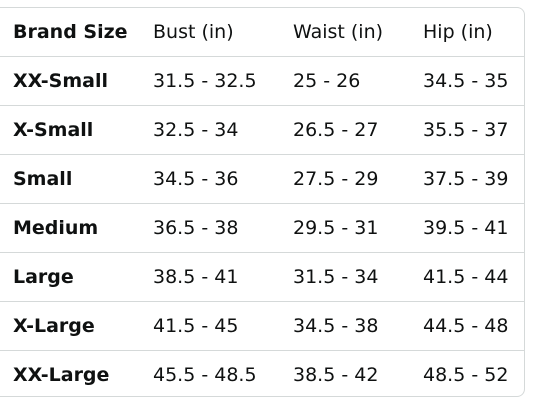 The width and height of the screenshot is (534, 409). What do you see at coordinates (327, 81) in the screenshot?
I see `waist-cell: 25 - 26` at bounding box center [327, 81].